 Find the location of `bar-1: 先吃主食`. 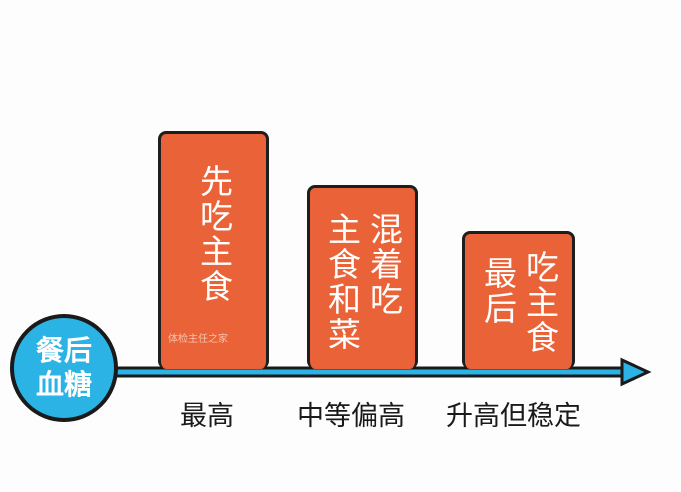

bar-1: 先吃主食 is located at coordinates (213, 250).